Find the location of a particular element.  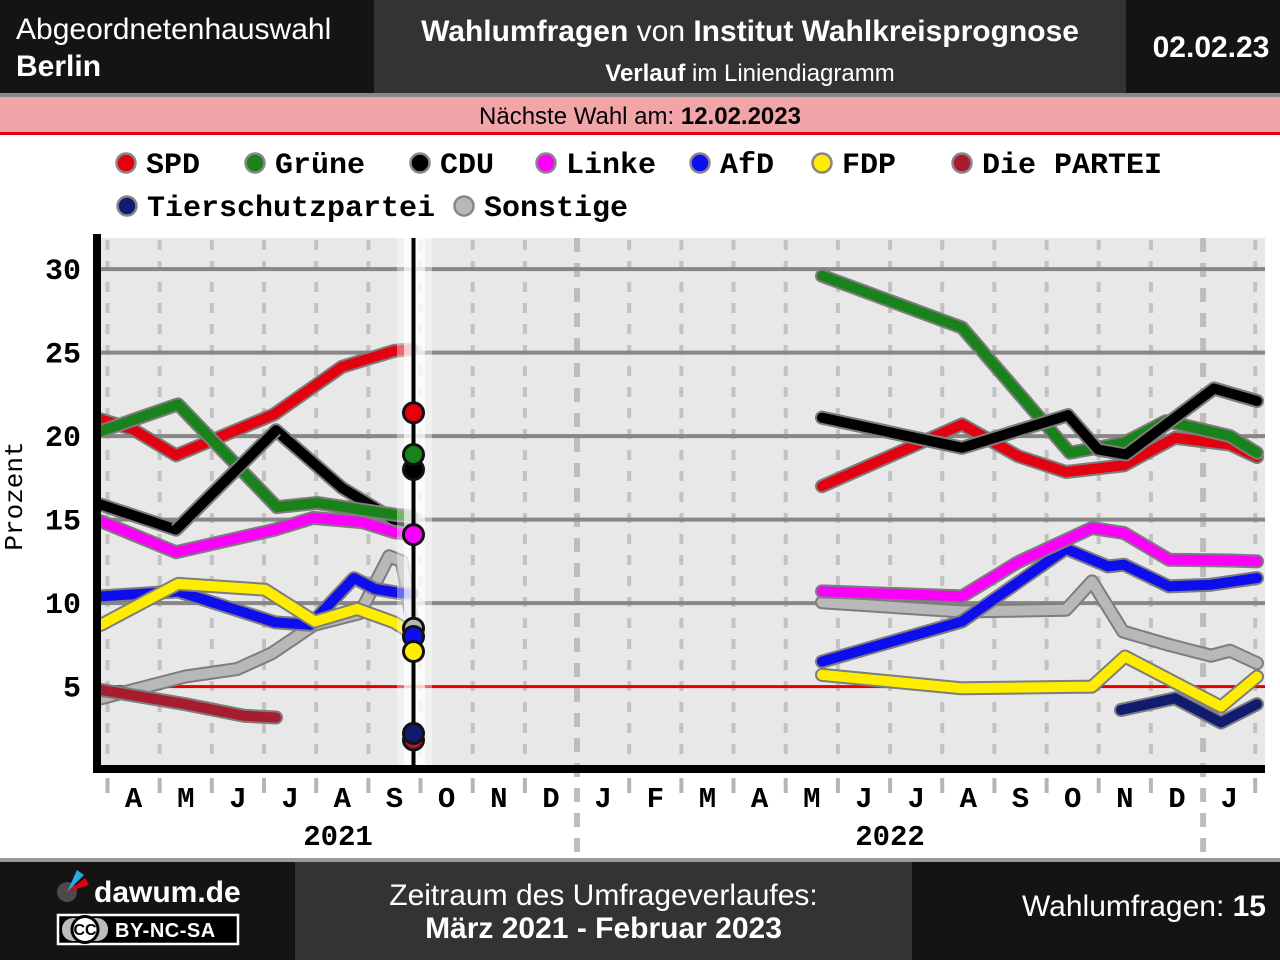

svg-text: dawum.de is located at coordinates (167, 892).